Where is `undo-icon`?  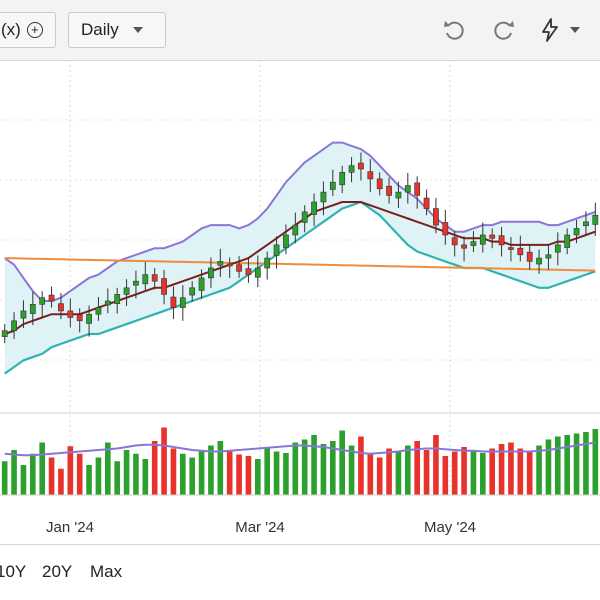 undo-icon is located at coordinates (454, 30).